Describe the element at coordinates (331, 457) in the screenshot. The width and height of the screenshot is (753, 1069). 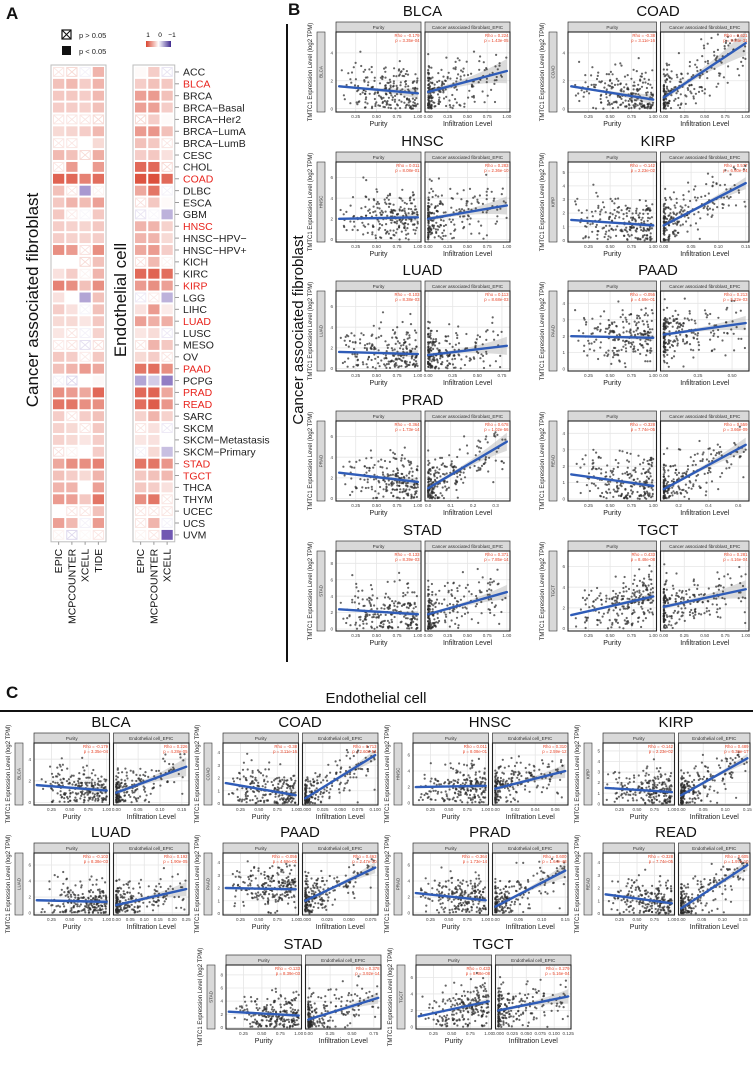
I see `y-tick-label: 4` at that location.